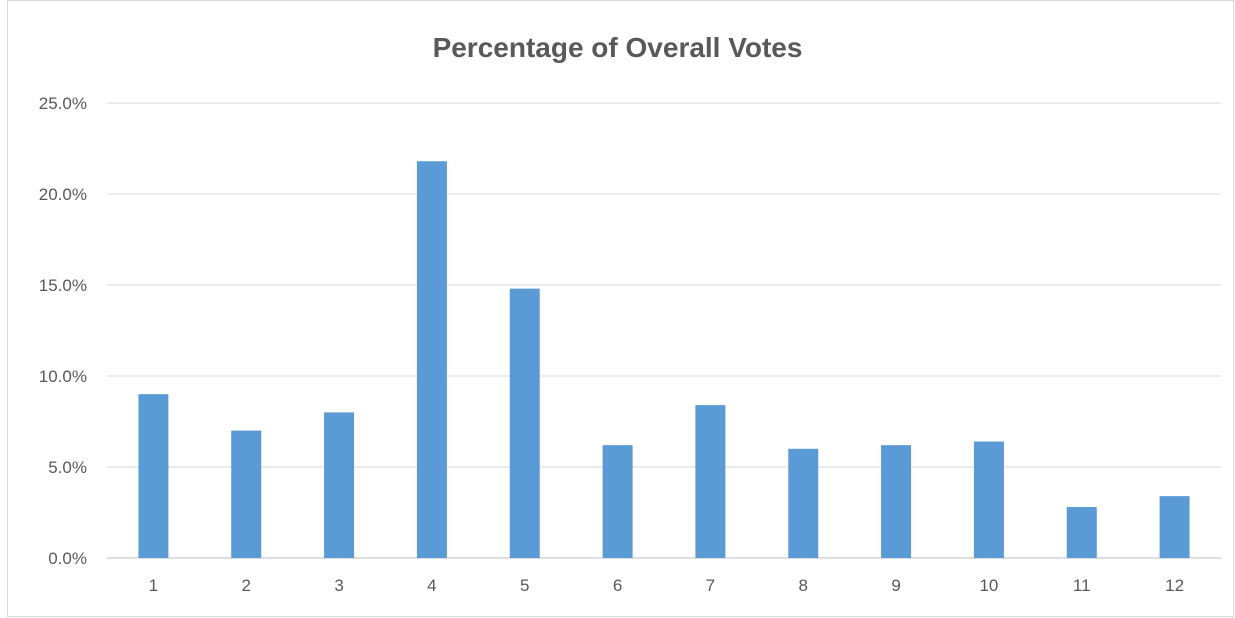 The height and width of the screenshot is (618, 1235). Describe the element at coordinates (617, 585) in the screenshot. I see `x-tick-label: 6` at that location.